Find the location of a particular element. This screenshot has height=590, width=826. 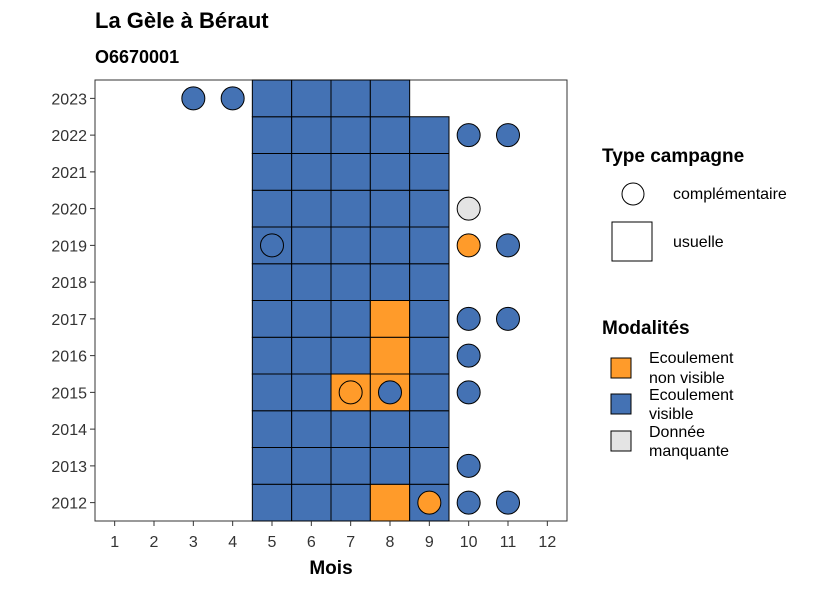

tile-2018-7-ecoulement-visible is located at coordinates (350, 282).